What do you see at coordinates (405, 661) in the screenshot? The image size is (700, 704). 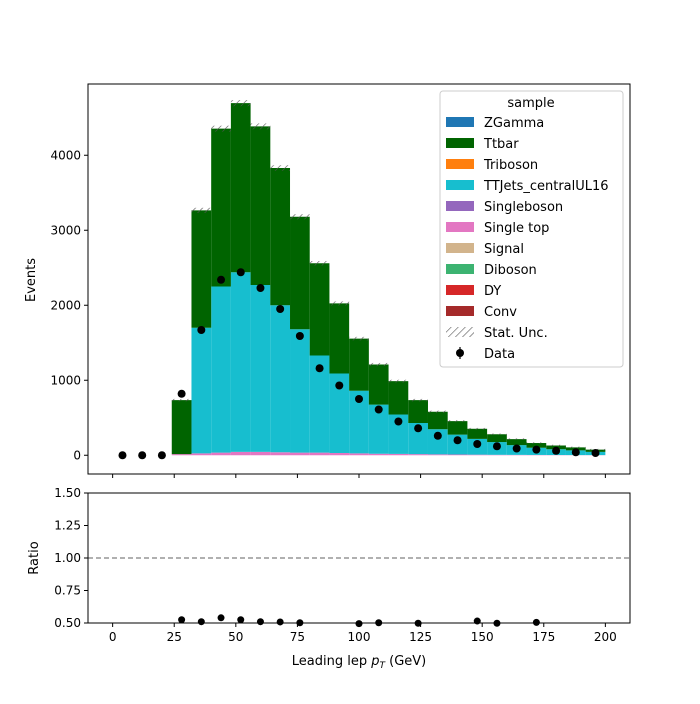 I see `x-axis-label-unit: (GeV)` at bounding box center [405, 661].